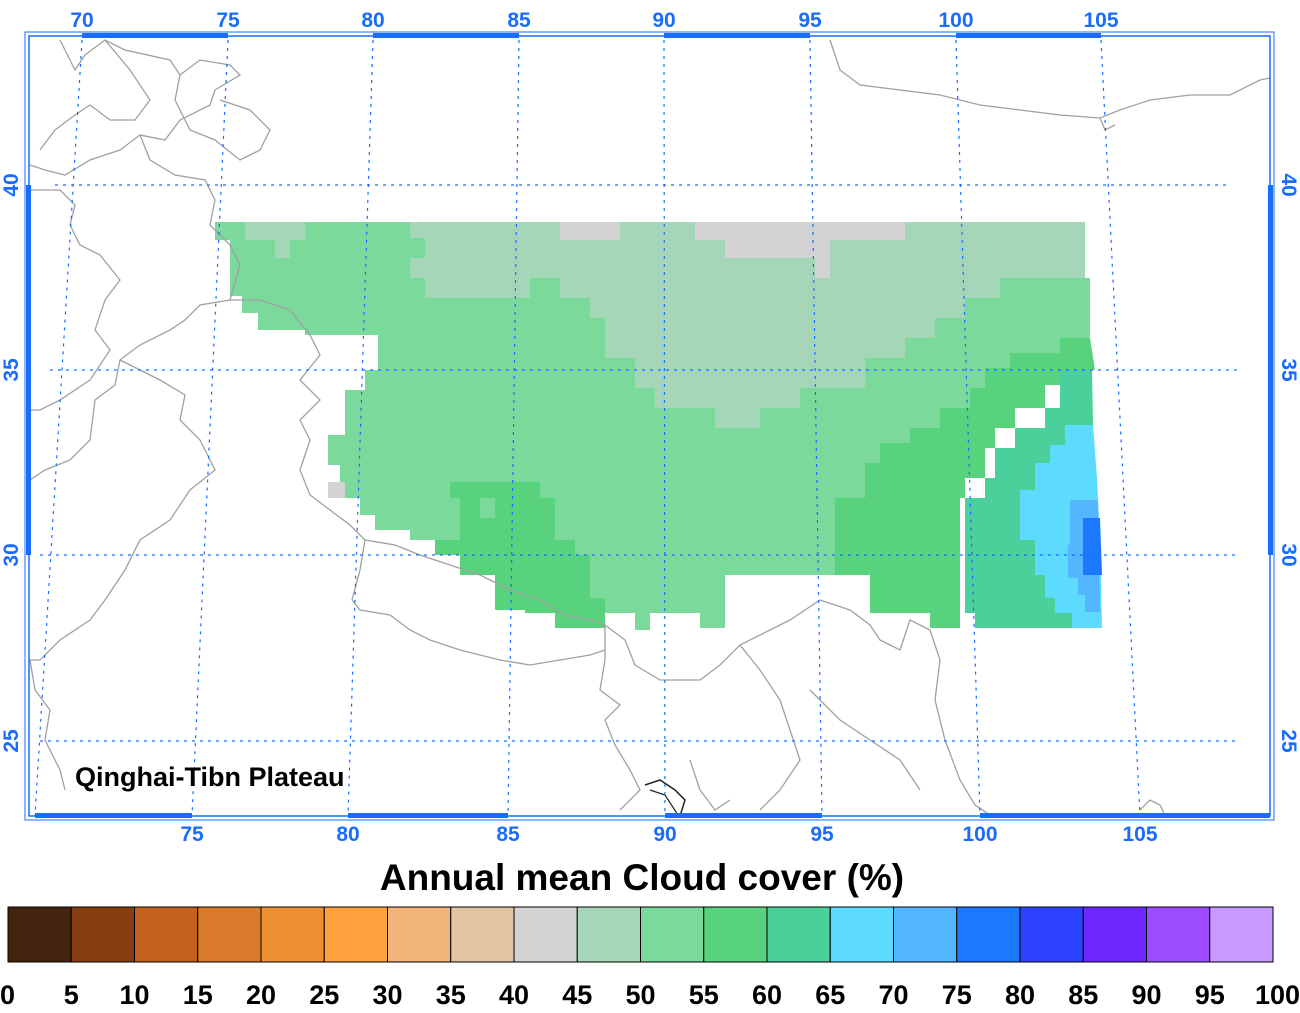 The width and height of the screenshot is (1300, 1013). What do you see at coordinates (451, 995) in the screenshot?
I see `colorbar-tick-label: 35` at bounding box center [451, 995].